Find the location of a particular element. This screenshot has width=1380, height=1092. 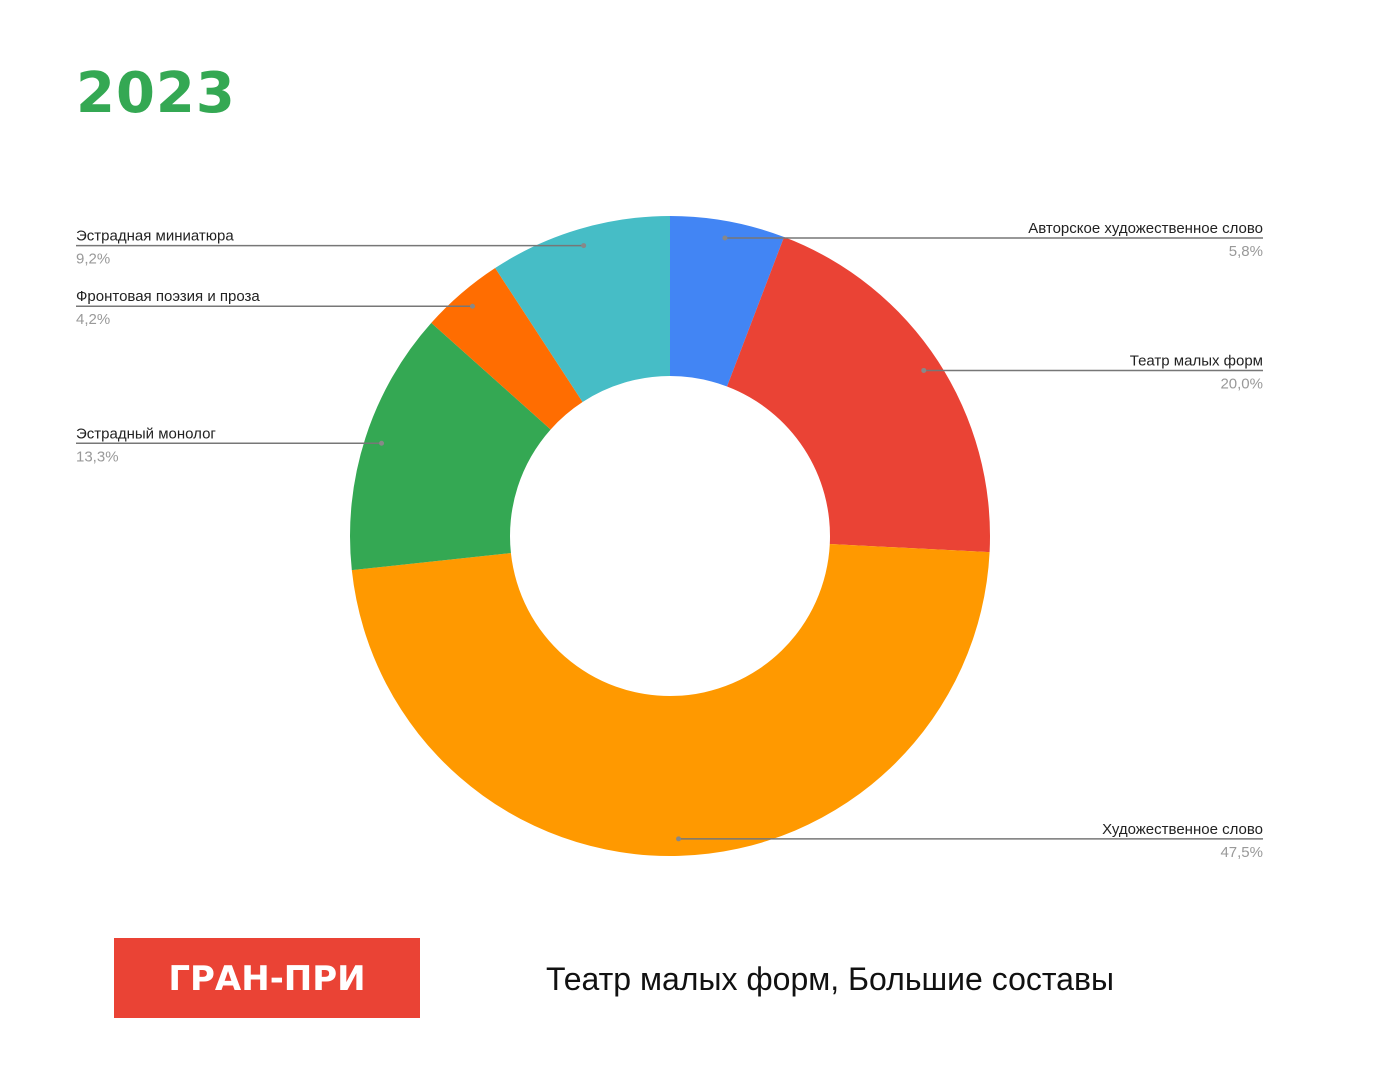

chart-title: 2023 is located at coordinates (156, 93).